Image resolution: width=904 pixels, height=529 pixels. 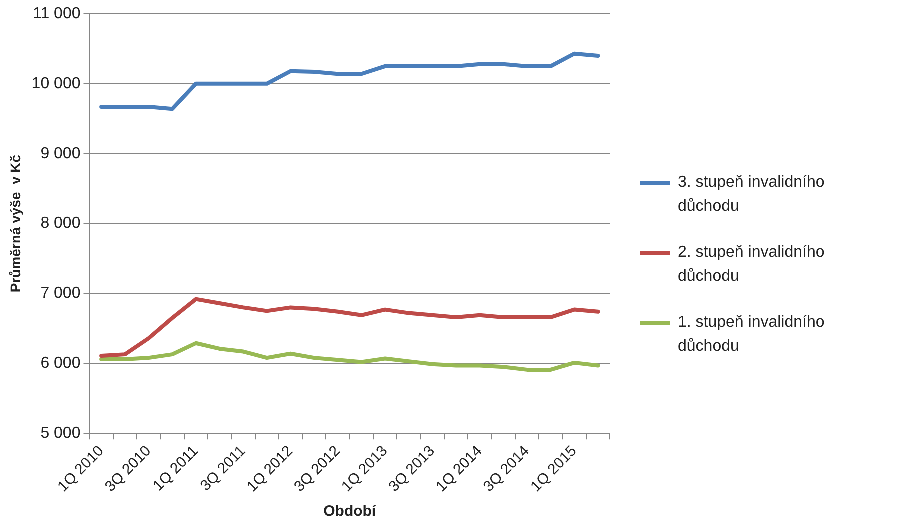 I want to click on y-tick-label: 7 000, so click(x=60, y=293).